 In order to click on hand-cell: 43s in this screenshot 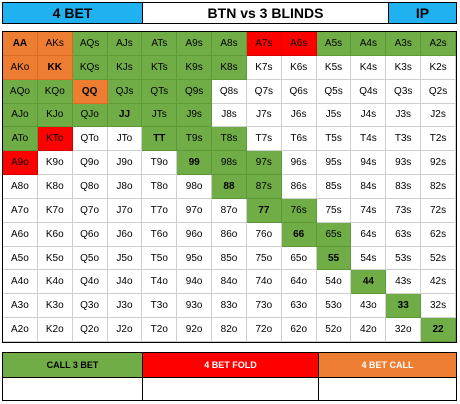, I will do `click(404, 282)`.